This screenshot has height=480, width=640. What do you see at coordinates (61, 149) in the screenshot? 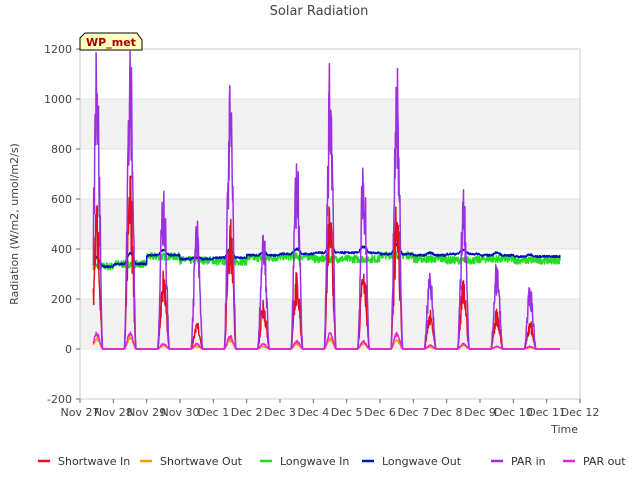
I see `y-tick-label: 800` at bounding box center [61, 149].